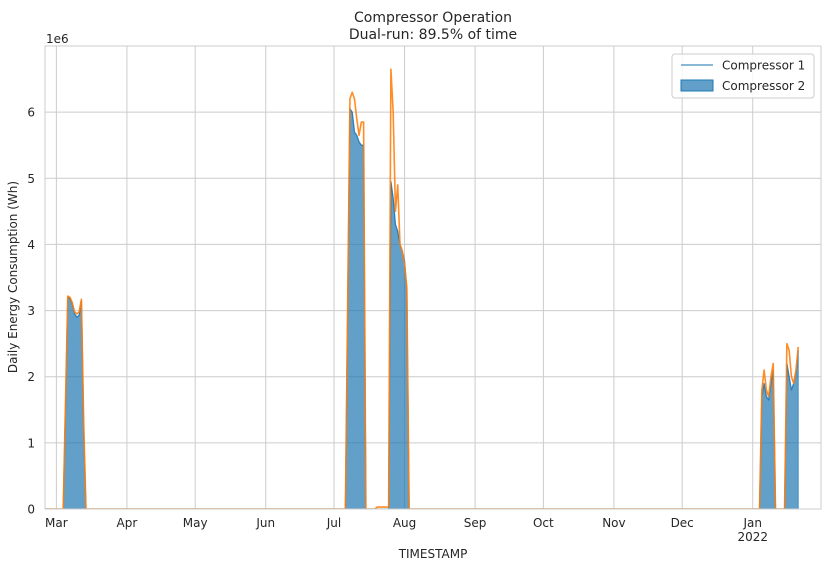  I want to click on x-tick-label: Jul, so click(333, 523).